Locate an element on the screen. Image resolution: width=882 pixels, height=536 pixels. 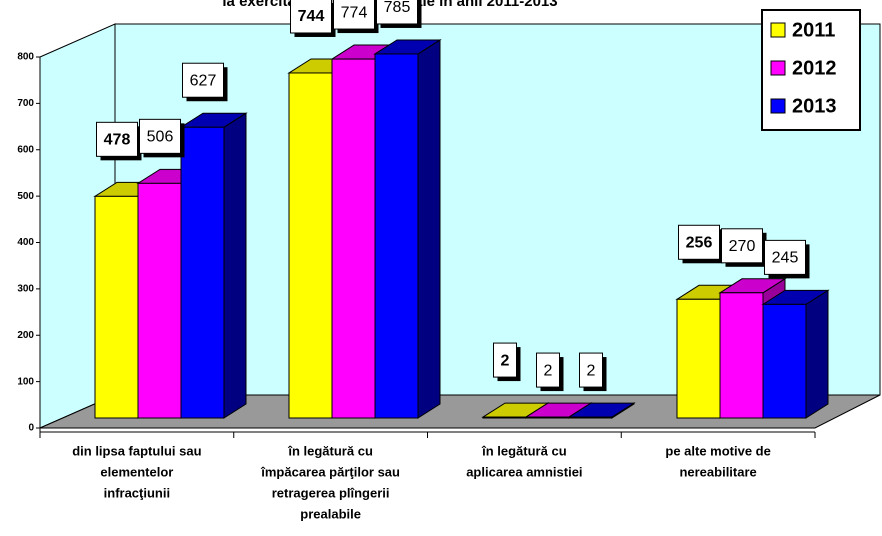
data-label: 270 is located at coordinates (742, 246).